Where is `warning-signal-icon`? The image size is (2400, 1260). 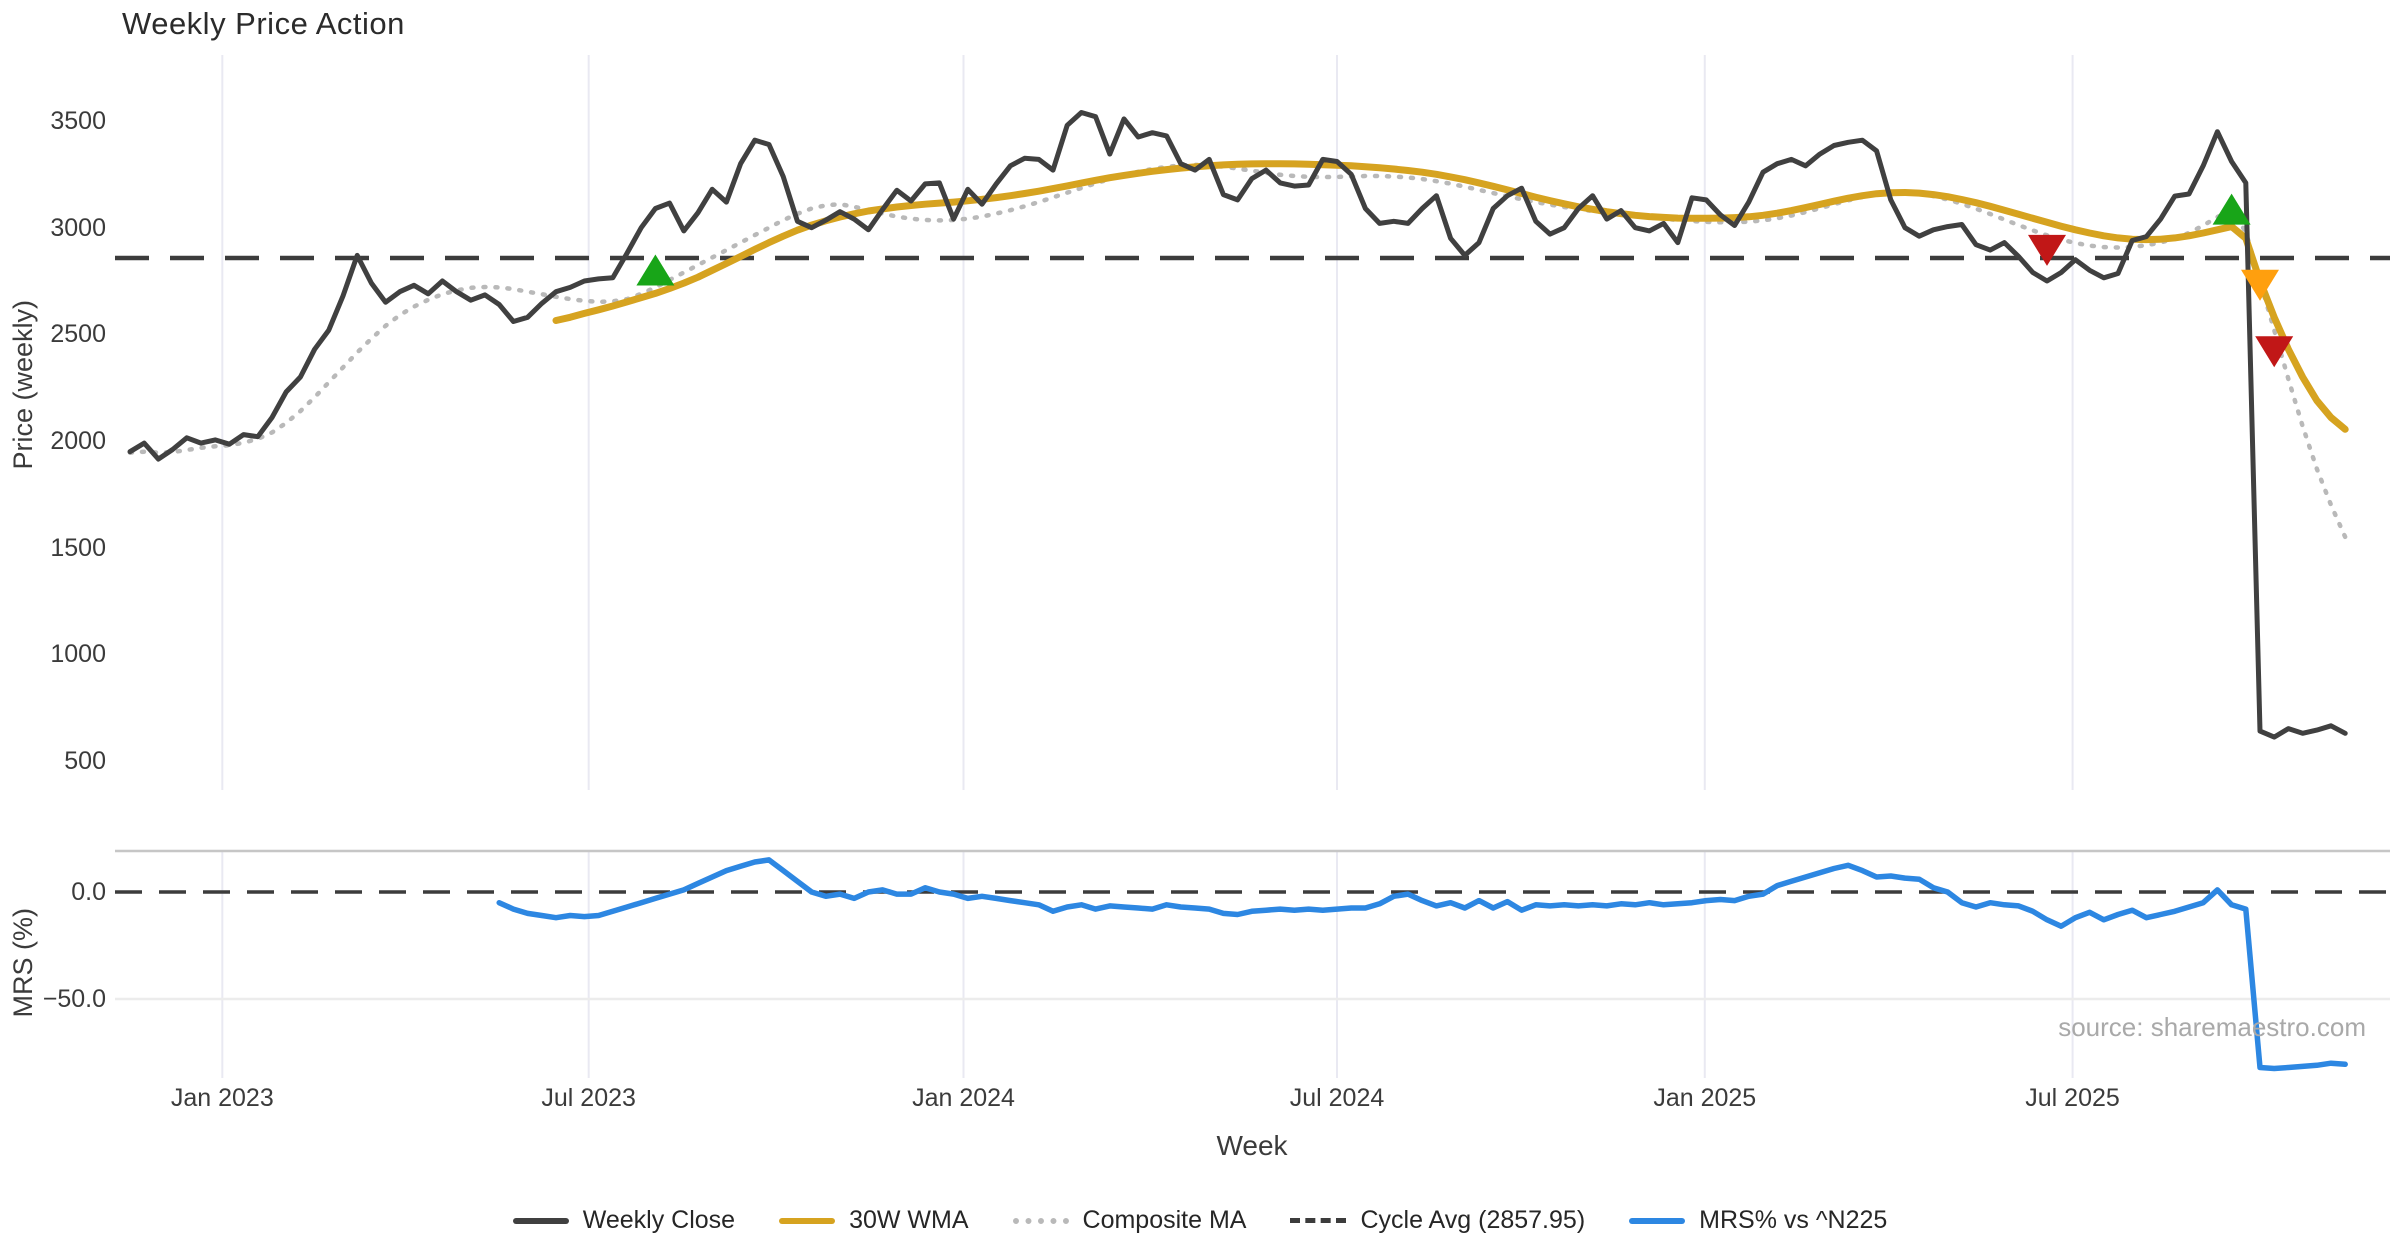 warning-signal-icon is located at coordinates (2260, 285).